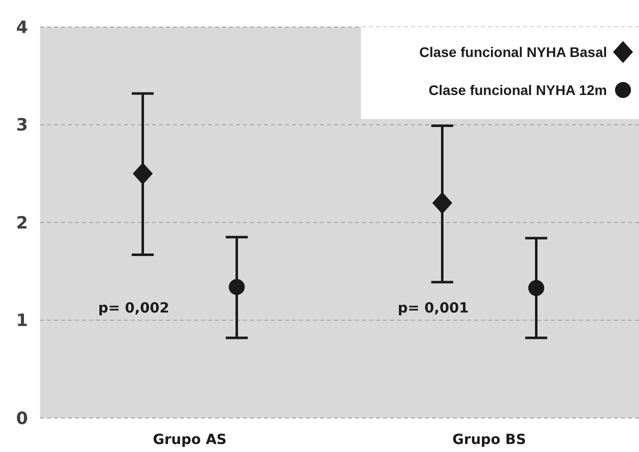 The image size is (639, 452). Describe the element at coordinates (513, 52) in the screenshot. I see `legend-label: Clase funcional NYHA Basal` at that location.